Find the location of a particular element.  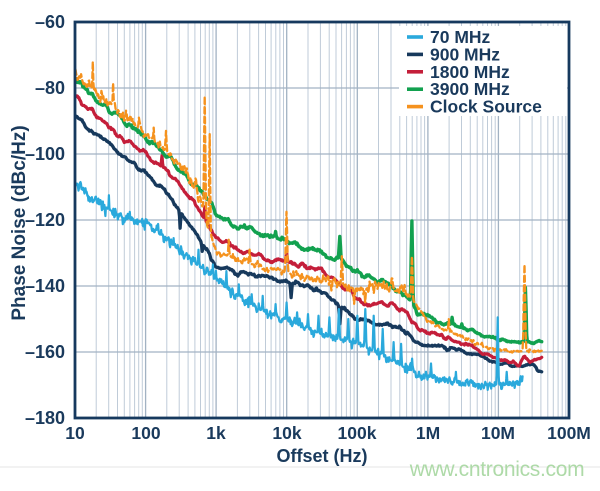

svg-text: Offset (Hz) is located at coordinates (322, 456).